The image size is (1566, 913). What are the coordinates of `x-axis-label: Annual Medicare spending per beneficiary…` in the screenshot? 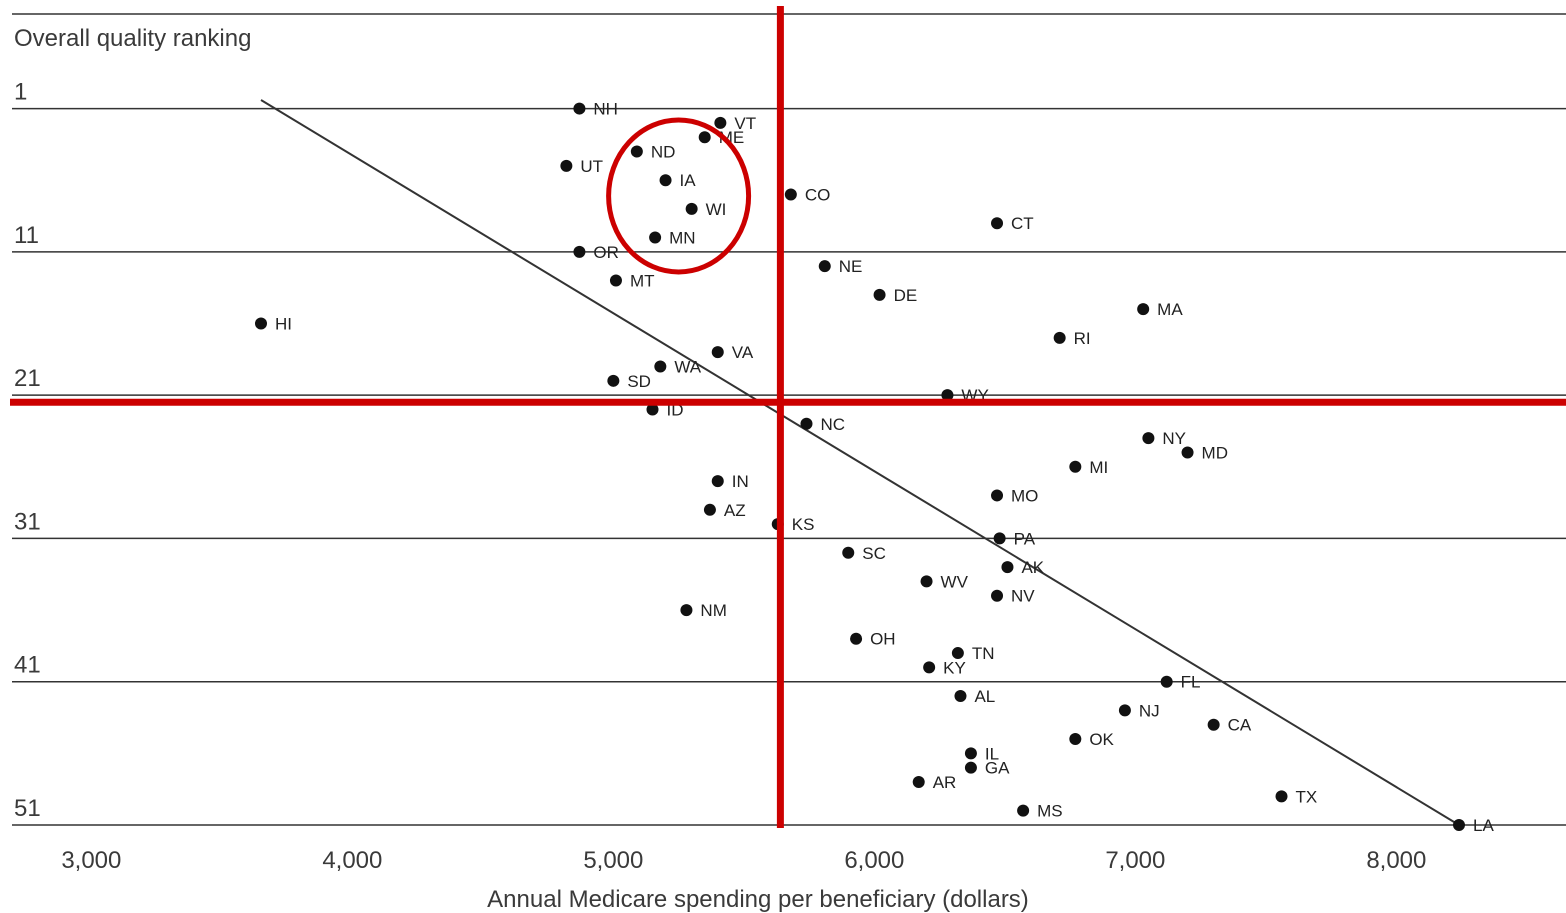 It's located at (758, 899).